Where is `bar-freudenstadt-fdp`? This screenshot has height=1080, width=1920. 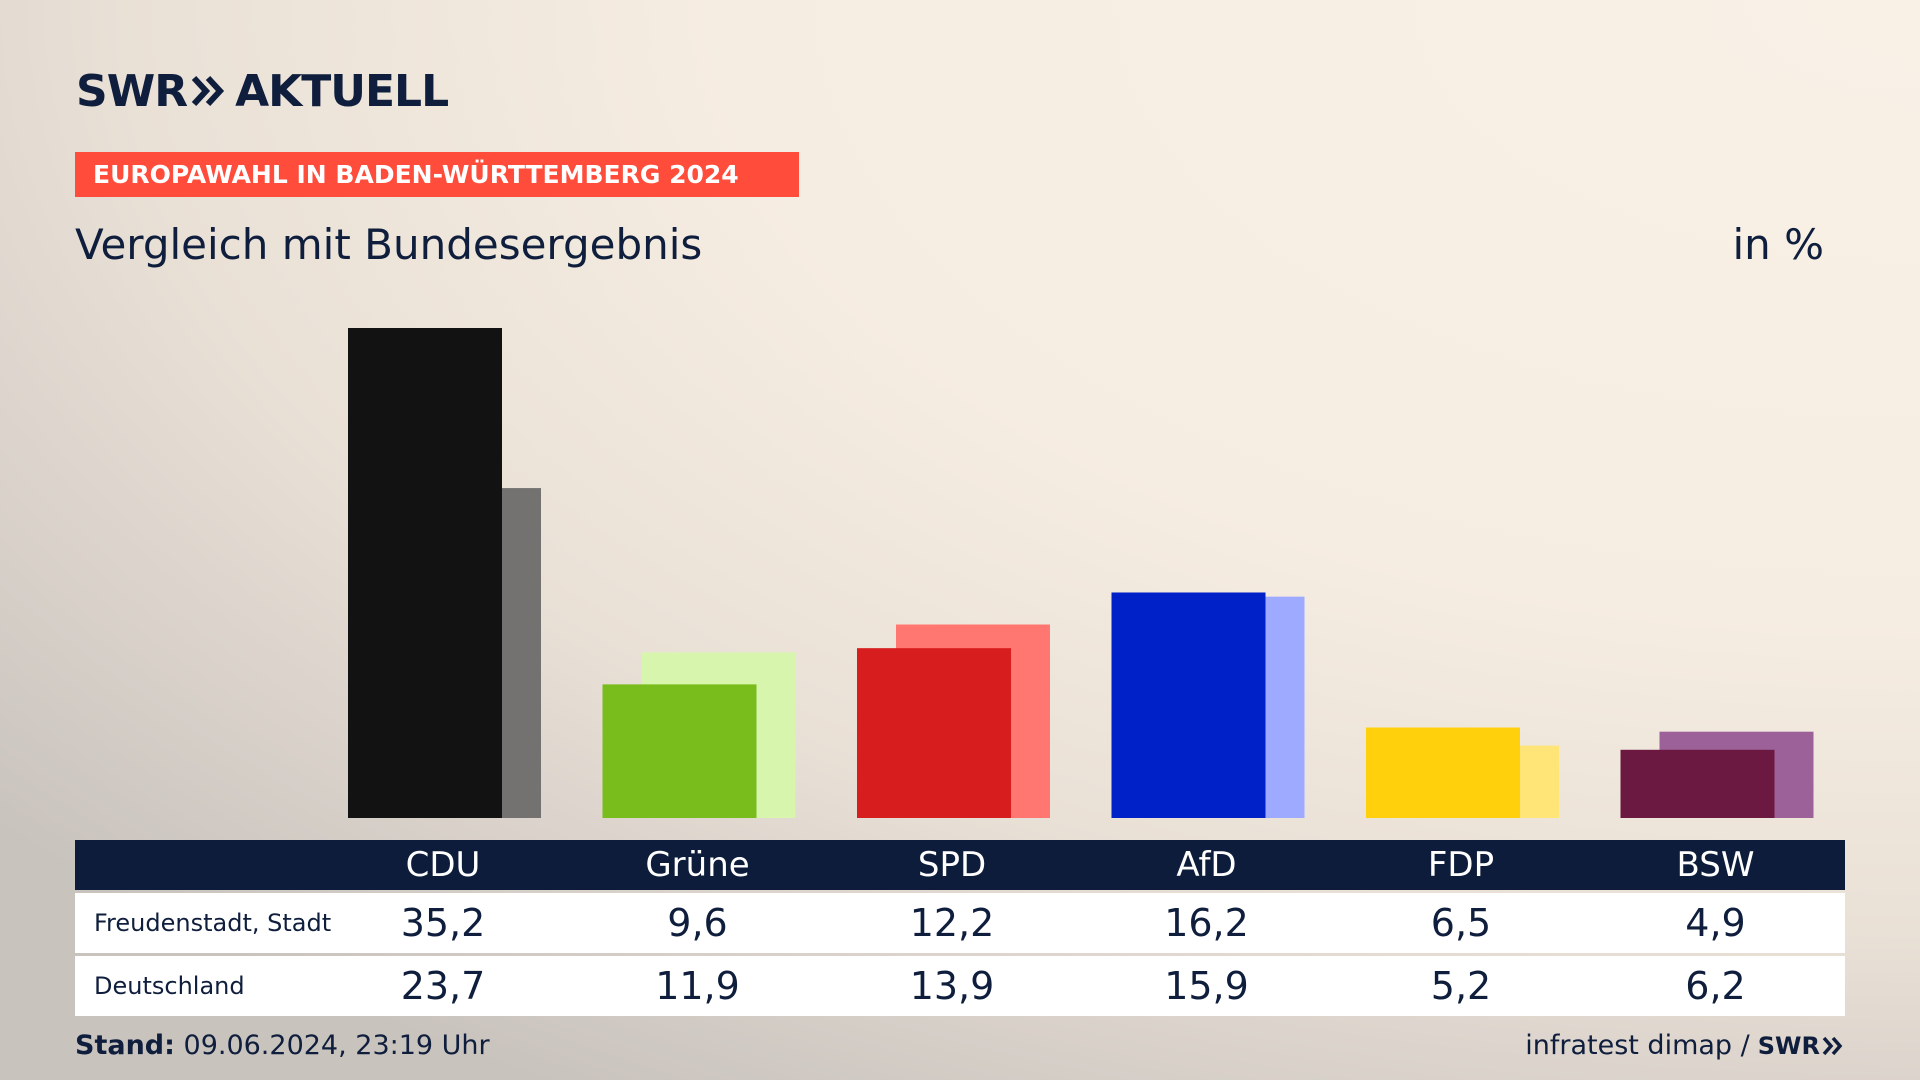
bar-freudenstadt-fdp is located at coordinates (1443, 772).